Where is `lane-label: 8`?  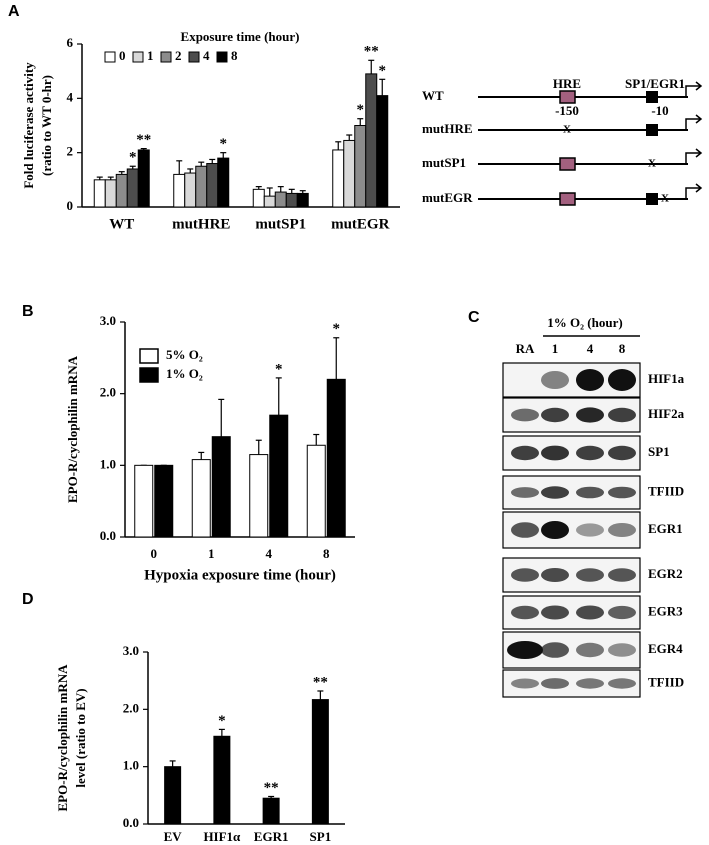 lane-label: 8 is located at coordinates (622, 348).